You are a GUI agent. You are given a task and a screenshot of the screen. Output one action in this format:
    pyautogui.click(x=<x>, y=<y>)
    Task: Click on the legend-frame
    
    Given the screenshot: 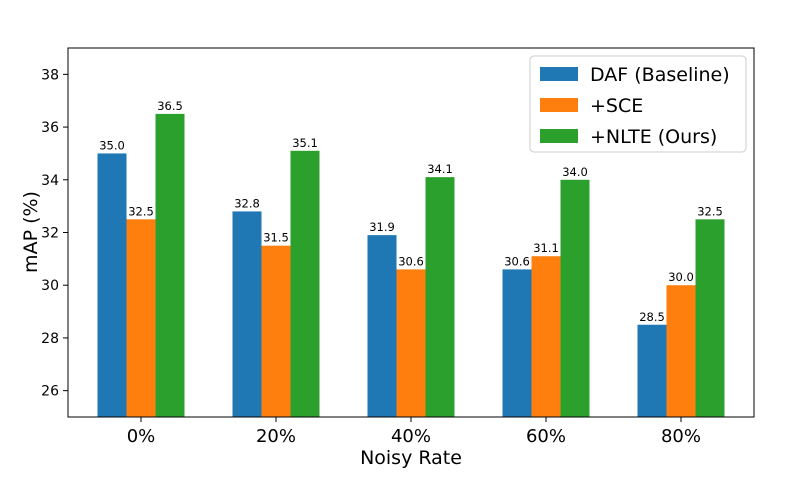 What is the action you would take?
    pyautogui.click(x=638, y=104)
    